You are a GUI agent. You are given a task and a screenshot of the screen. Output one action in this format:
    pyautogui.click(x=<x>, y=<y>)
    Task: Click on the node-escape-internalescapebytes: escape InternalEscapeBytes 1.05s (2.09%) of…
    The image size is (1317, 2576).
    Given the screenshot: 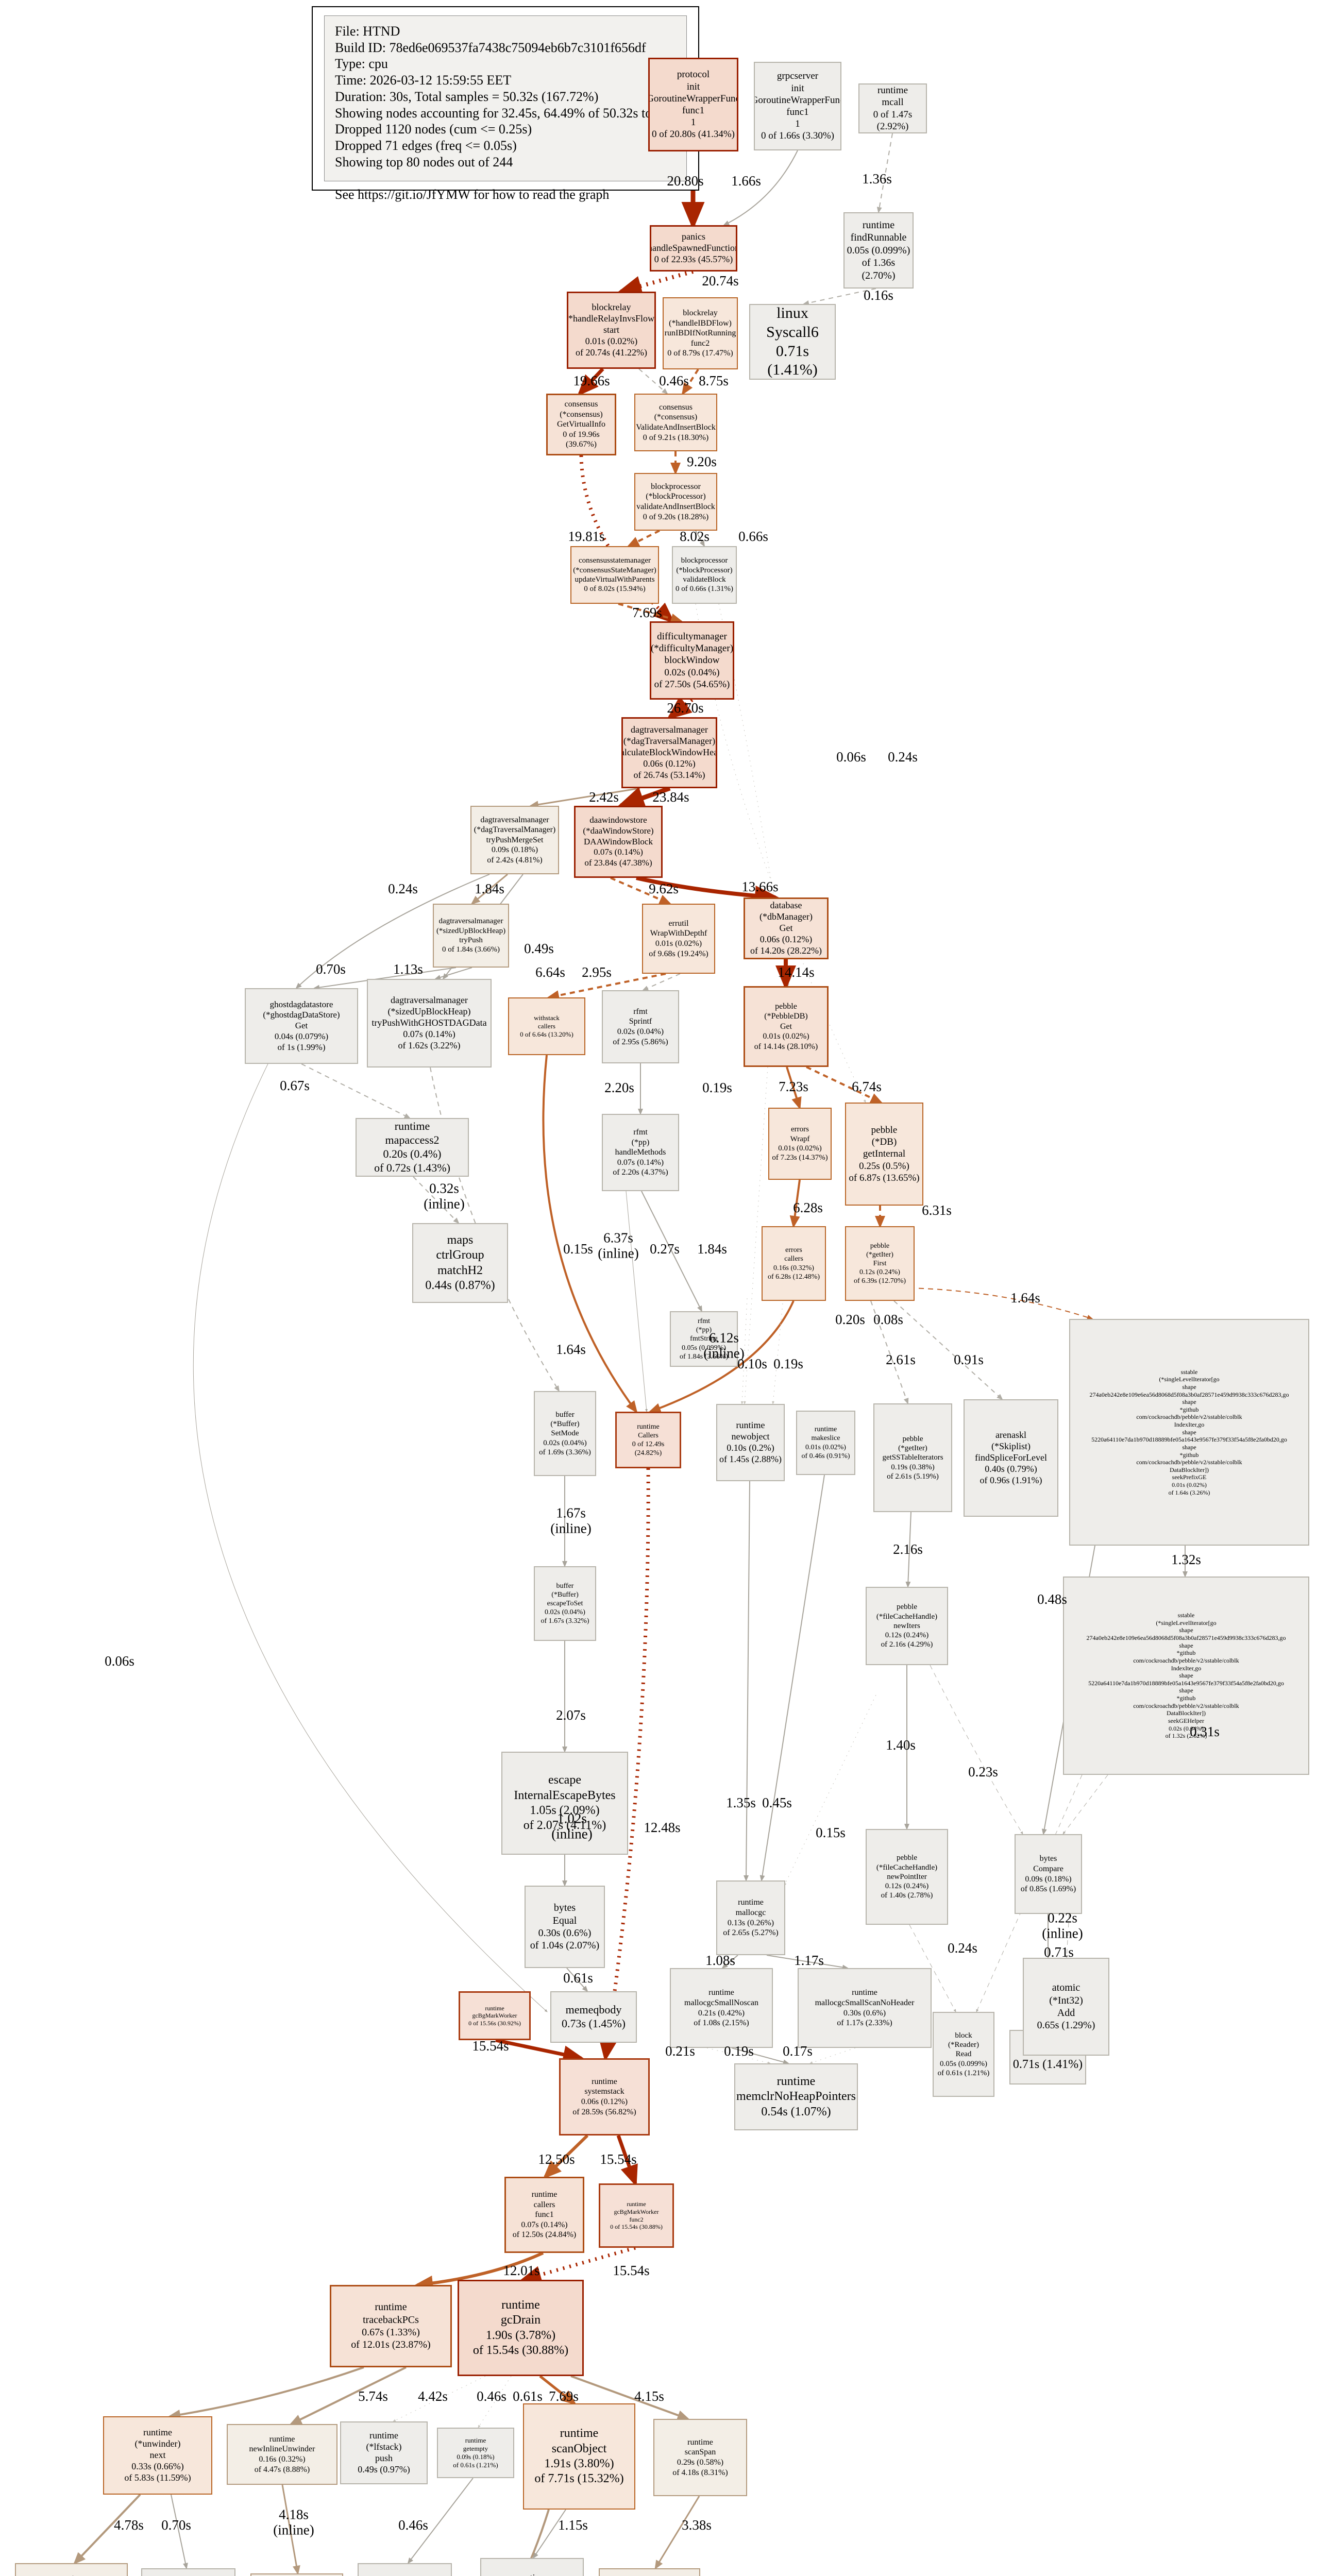 What is the action you would take?
    pyautogui.click(x=565, y=1803)
    